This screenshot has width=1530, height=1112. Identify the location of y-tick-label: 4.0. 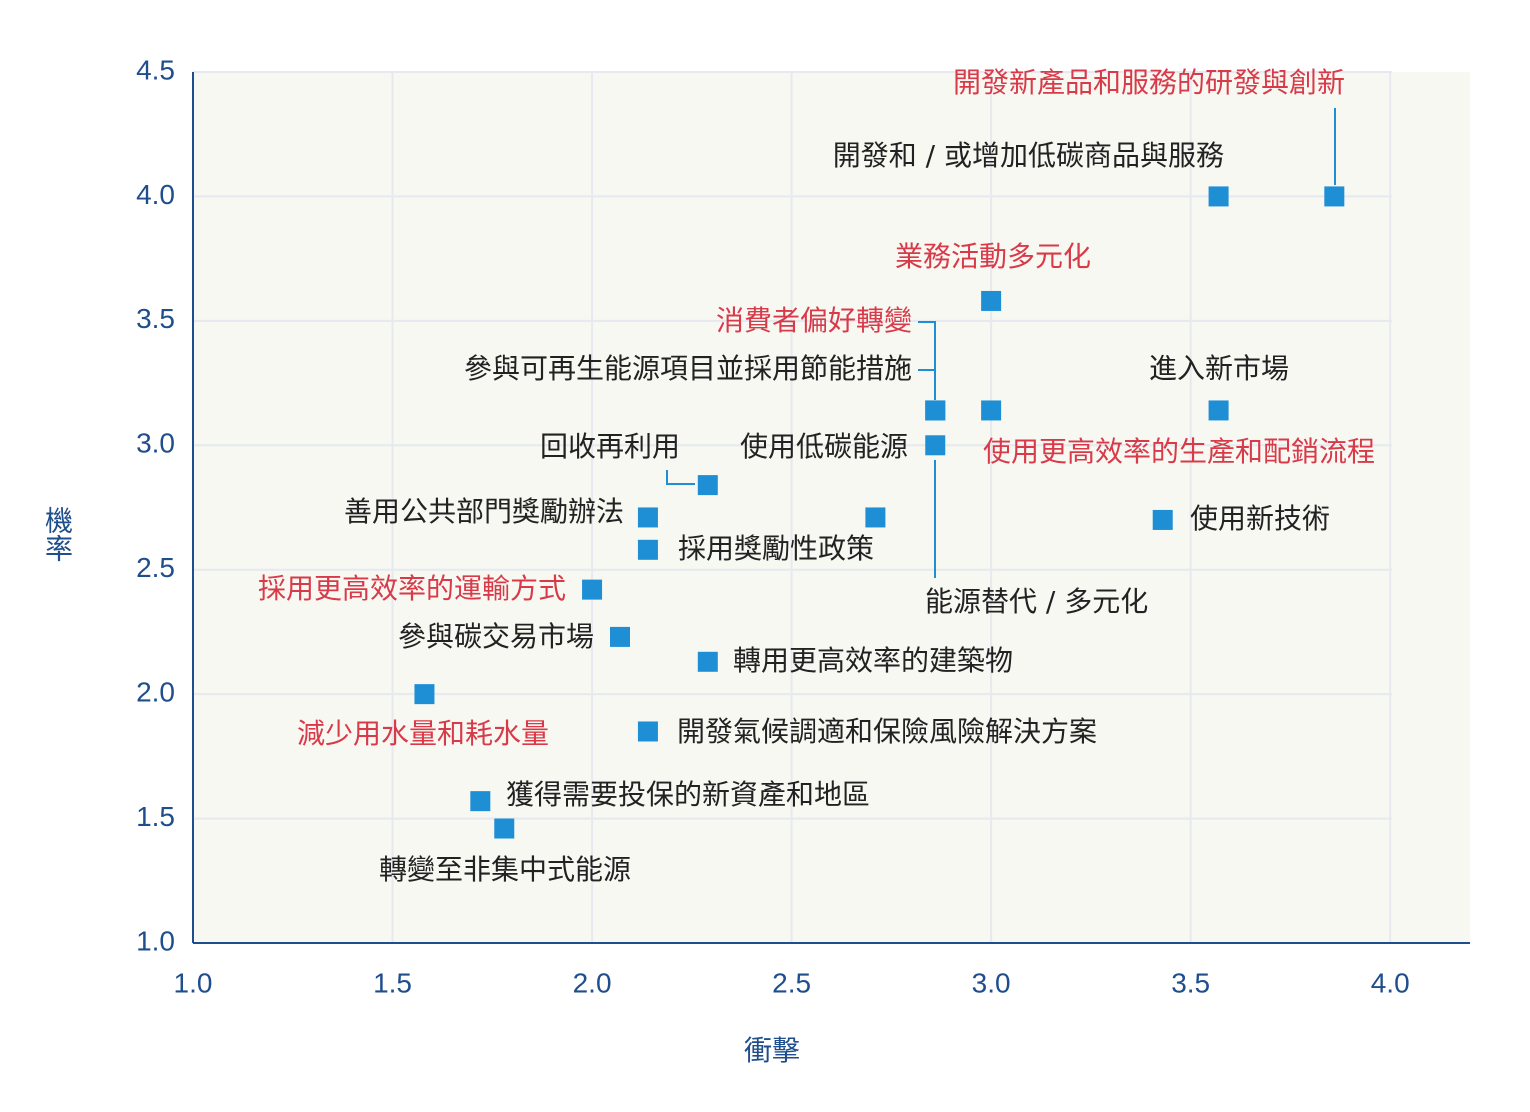
(155, 194).